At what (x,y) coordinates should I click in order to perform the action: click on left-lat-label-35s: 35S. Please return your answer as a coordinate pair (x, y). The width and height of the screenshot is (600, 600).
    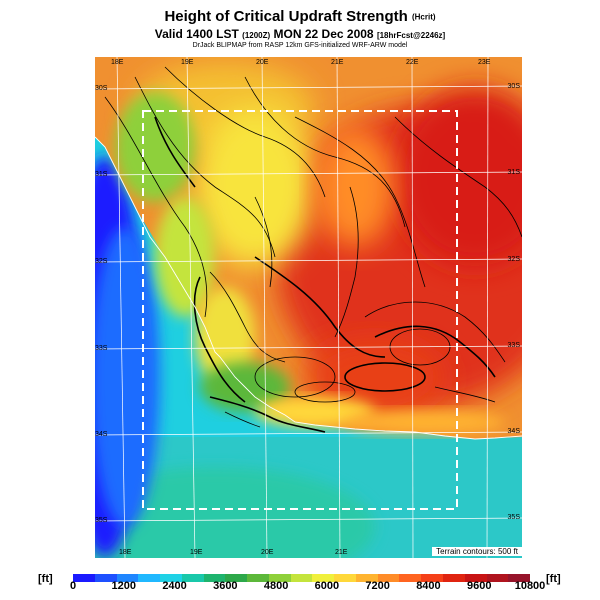
    Looking at the image, I should click on (101, 520).